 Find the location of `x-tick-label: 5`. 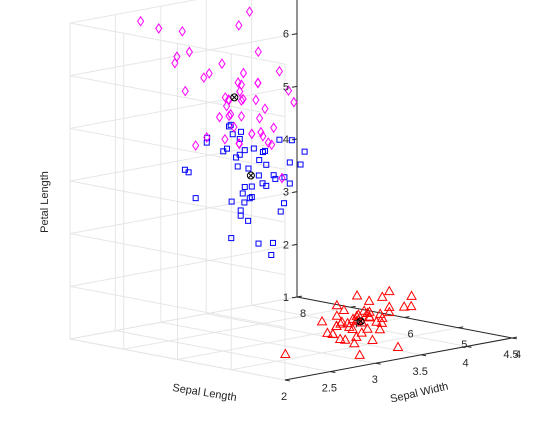

x-tick-label: 5 is located at coordinates (464, 345).